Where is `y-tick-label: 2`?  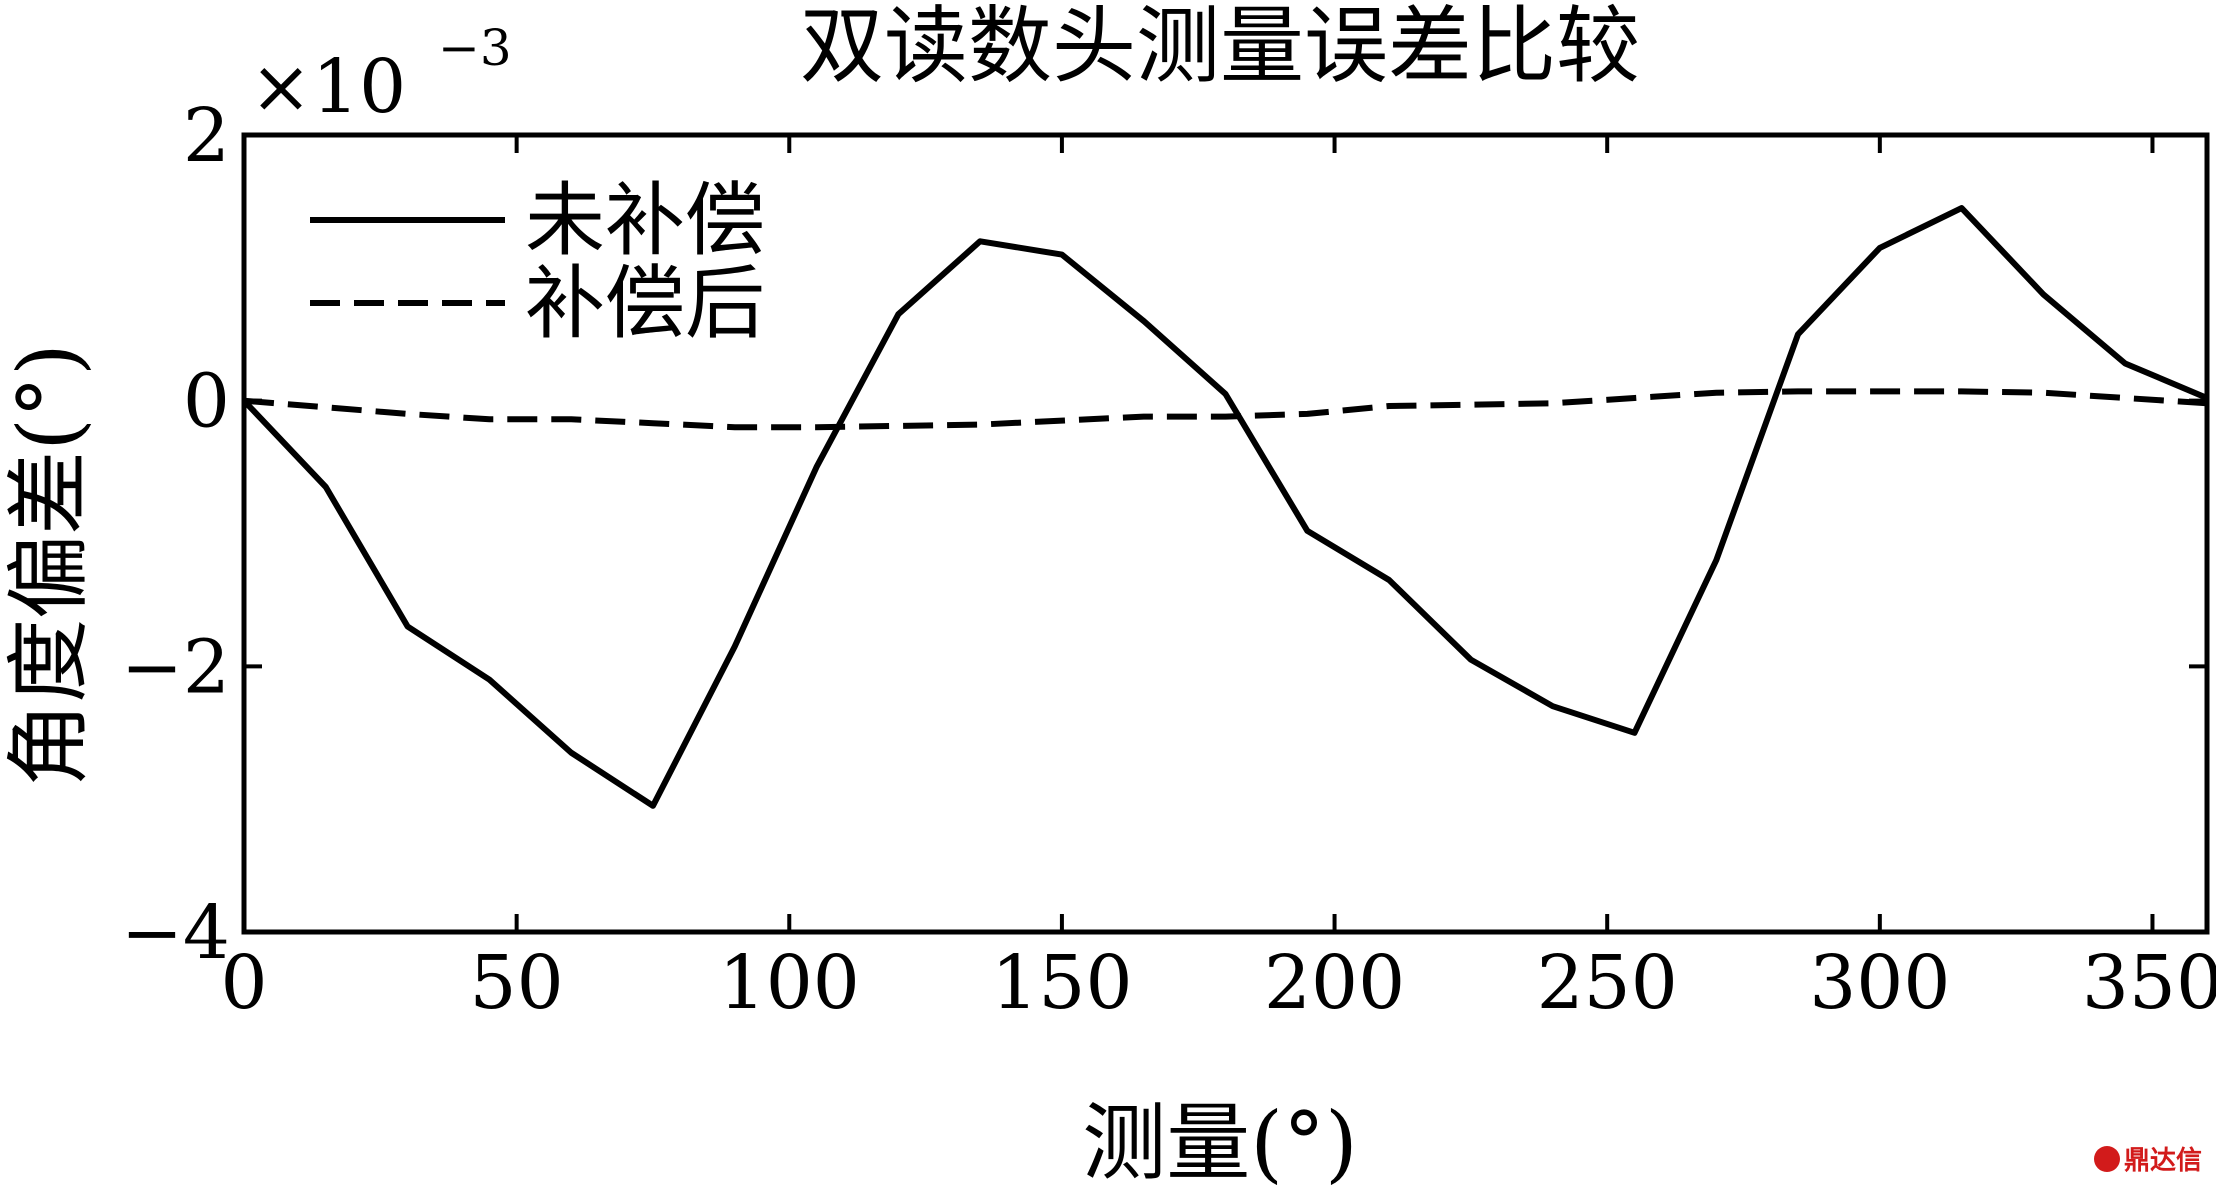 y-tick-label: 2 is located at coordinates (206, 136).